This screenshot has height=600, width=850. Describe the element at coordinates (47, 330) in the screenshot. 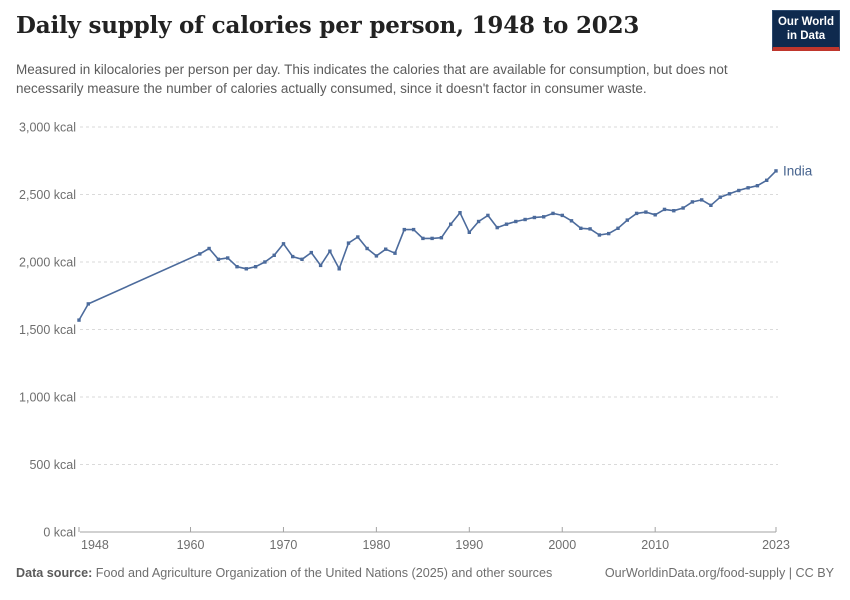

I see `y-tick-label: 1,500 kcal` at that location.